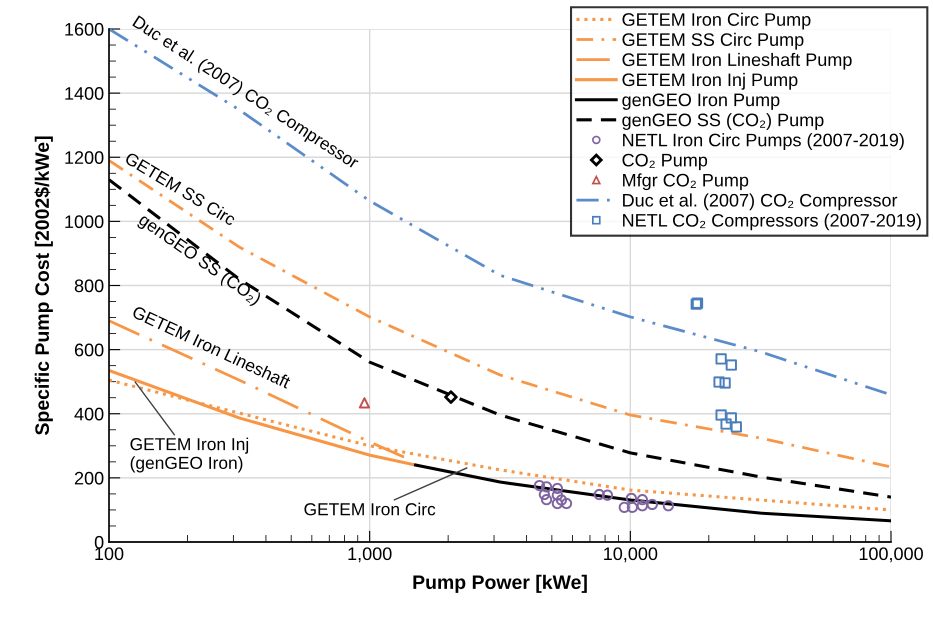 The image size is (933, 619). What do you see at coordinates (723, 121) in the screenshot?
I see `legend-label: genGEO SS (CO₂) Pump` at bounding box center [723, 121].